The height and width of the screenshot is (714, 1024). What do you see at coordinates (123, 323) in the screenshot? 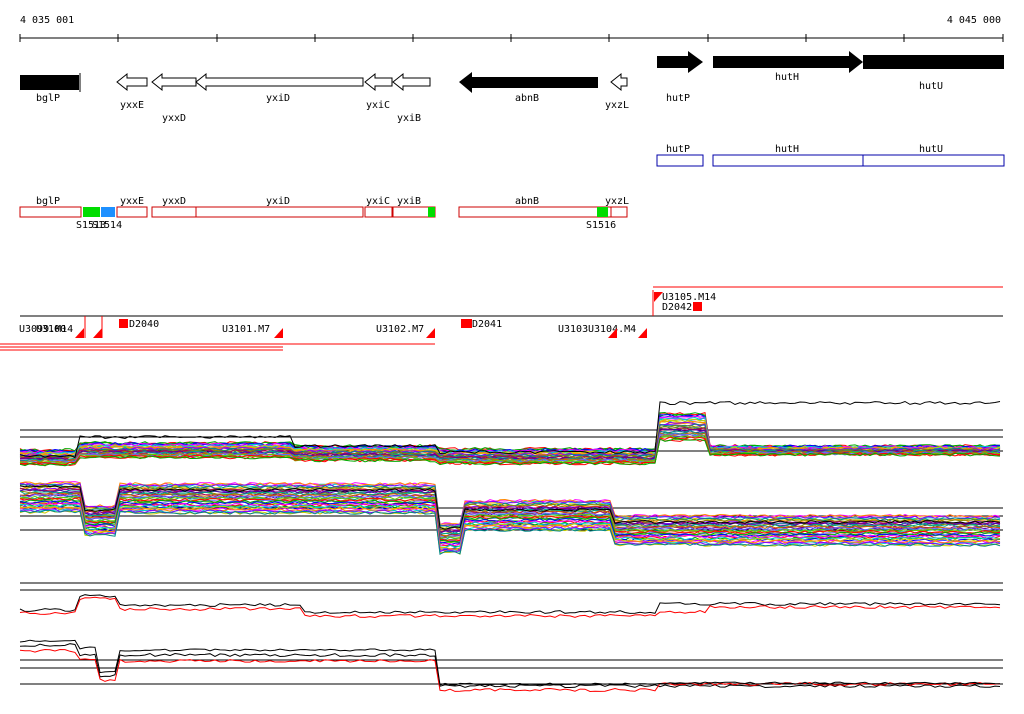
I see `marker-D2040` at bounding box center [123, 323].